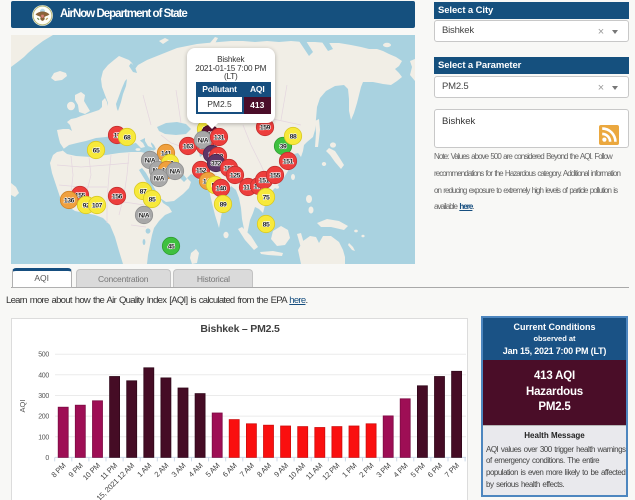 Image resolution: width=635 pixels, height=500 pixels. Describe the element at coordinates (349, 470) in the screenshot. I see `svg-text: 1 PM` at that location.